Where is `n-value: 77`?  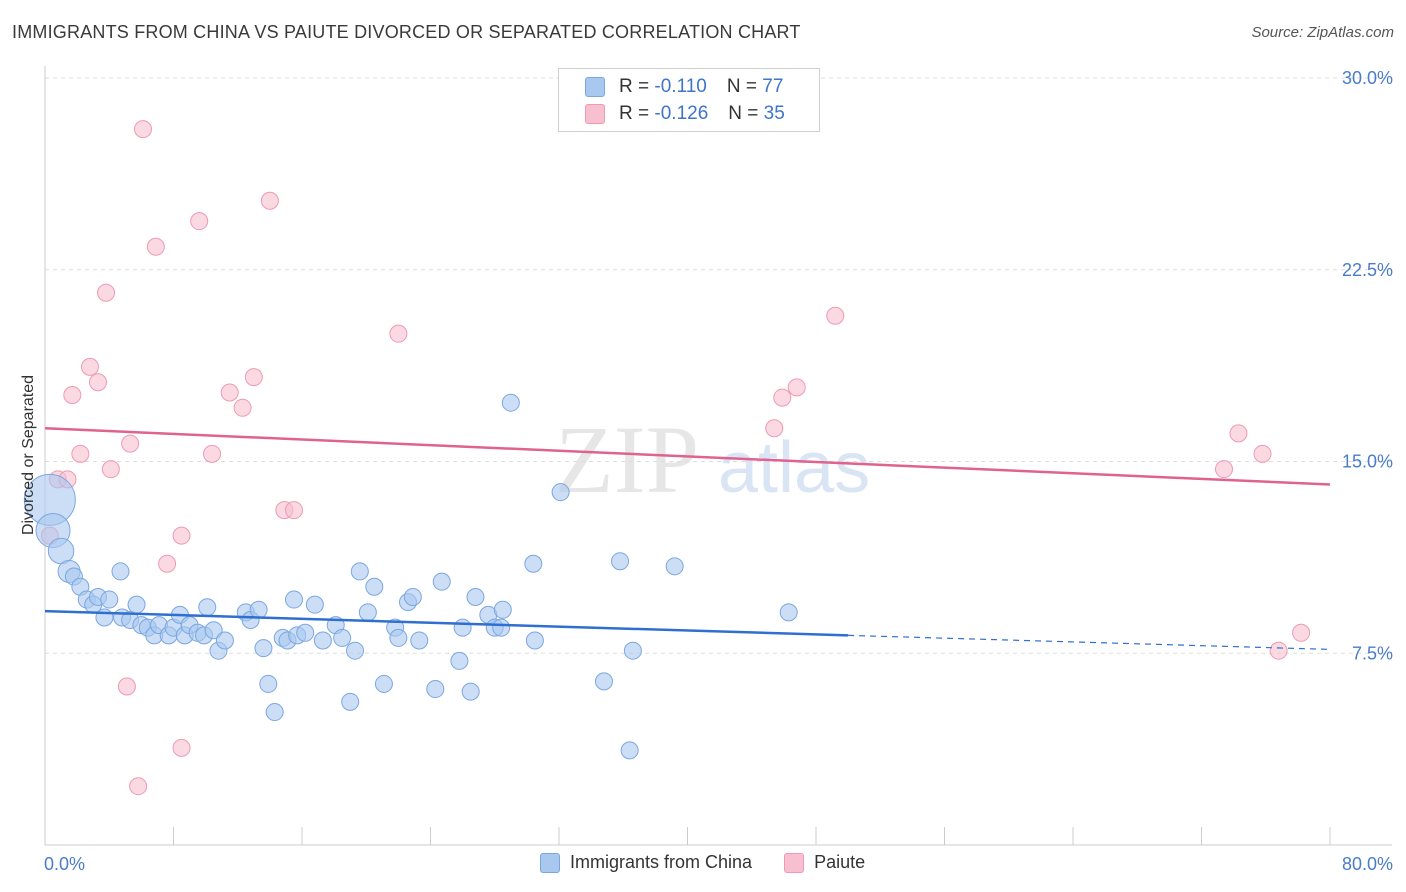 n-value: 77 is located at coordinates (773, 86).